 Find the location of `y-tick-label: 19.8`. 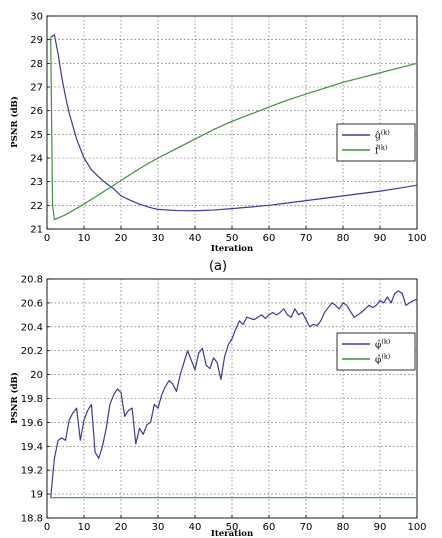

y-tick-label: 19.8 is located at coordinates (32, 399).